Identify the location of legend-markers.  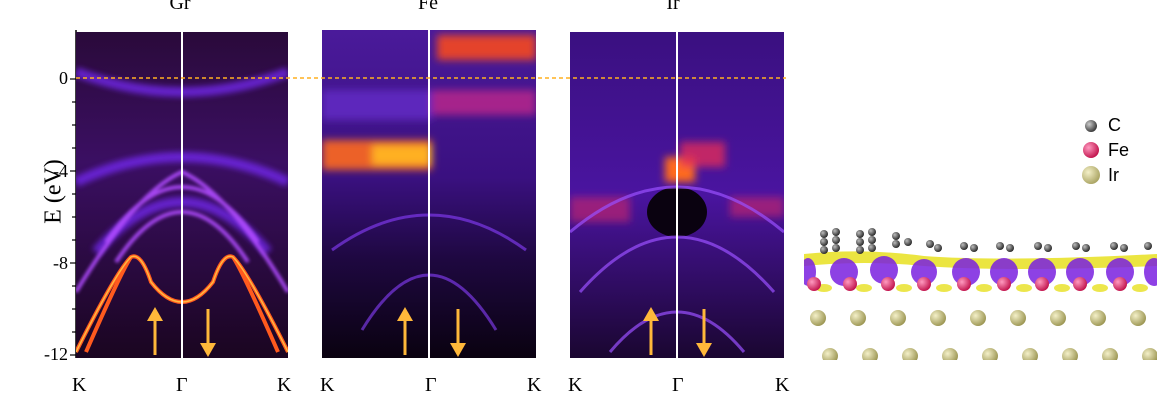
(1091, 152).